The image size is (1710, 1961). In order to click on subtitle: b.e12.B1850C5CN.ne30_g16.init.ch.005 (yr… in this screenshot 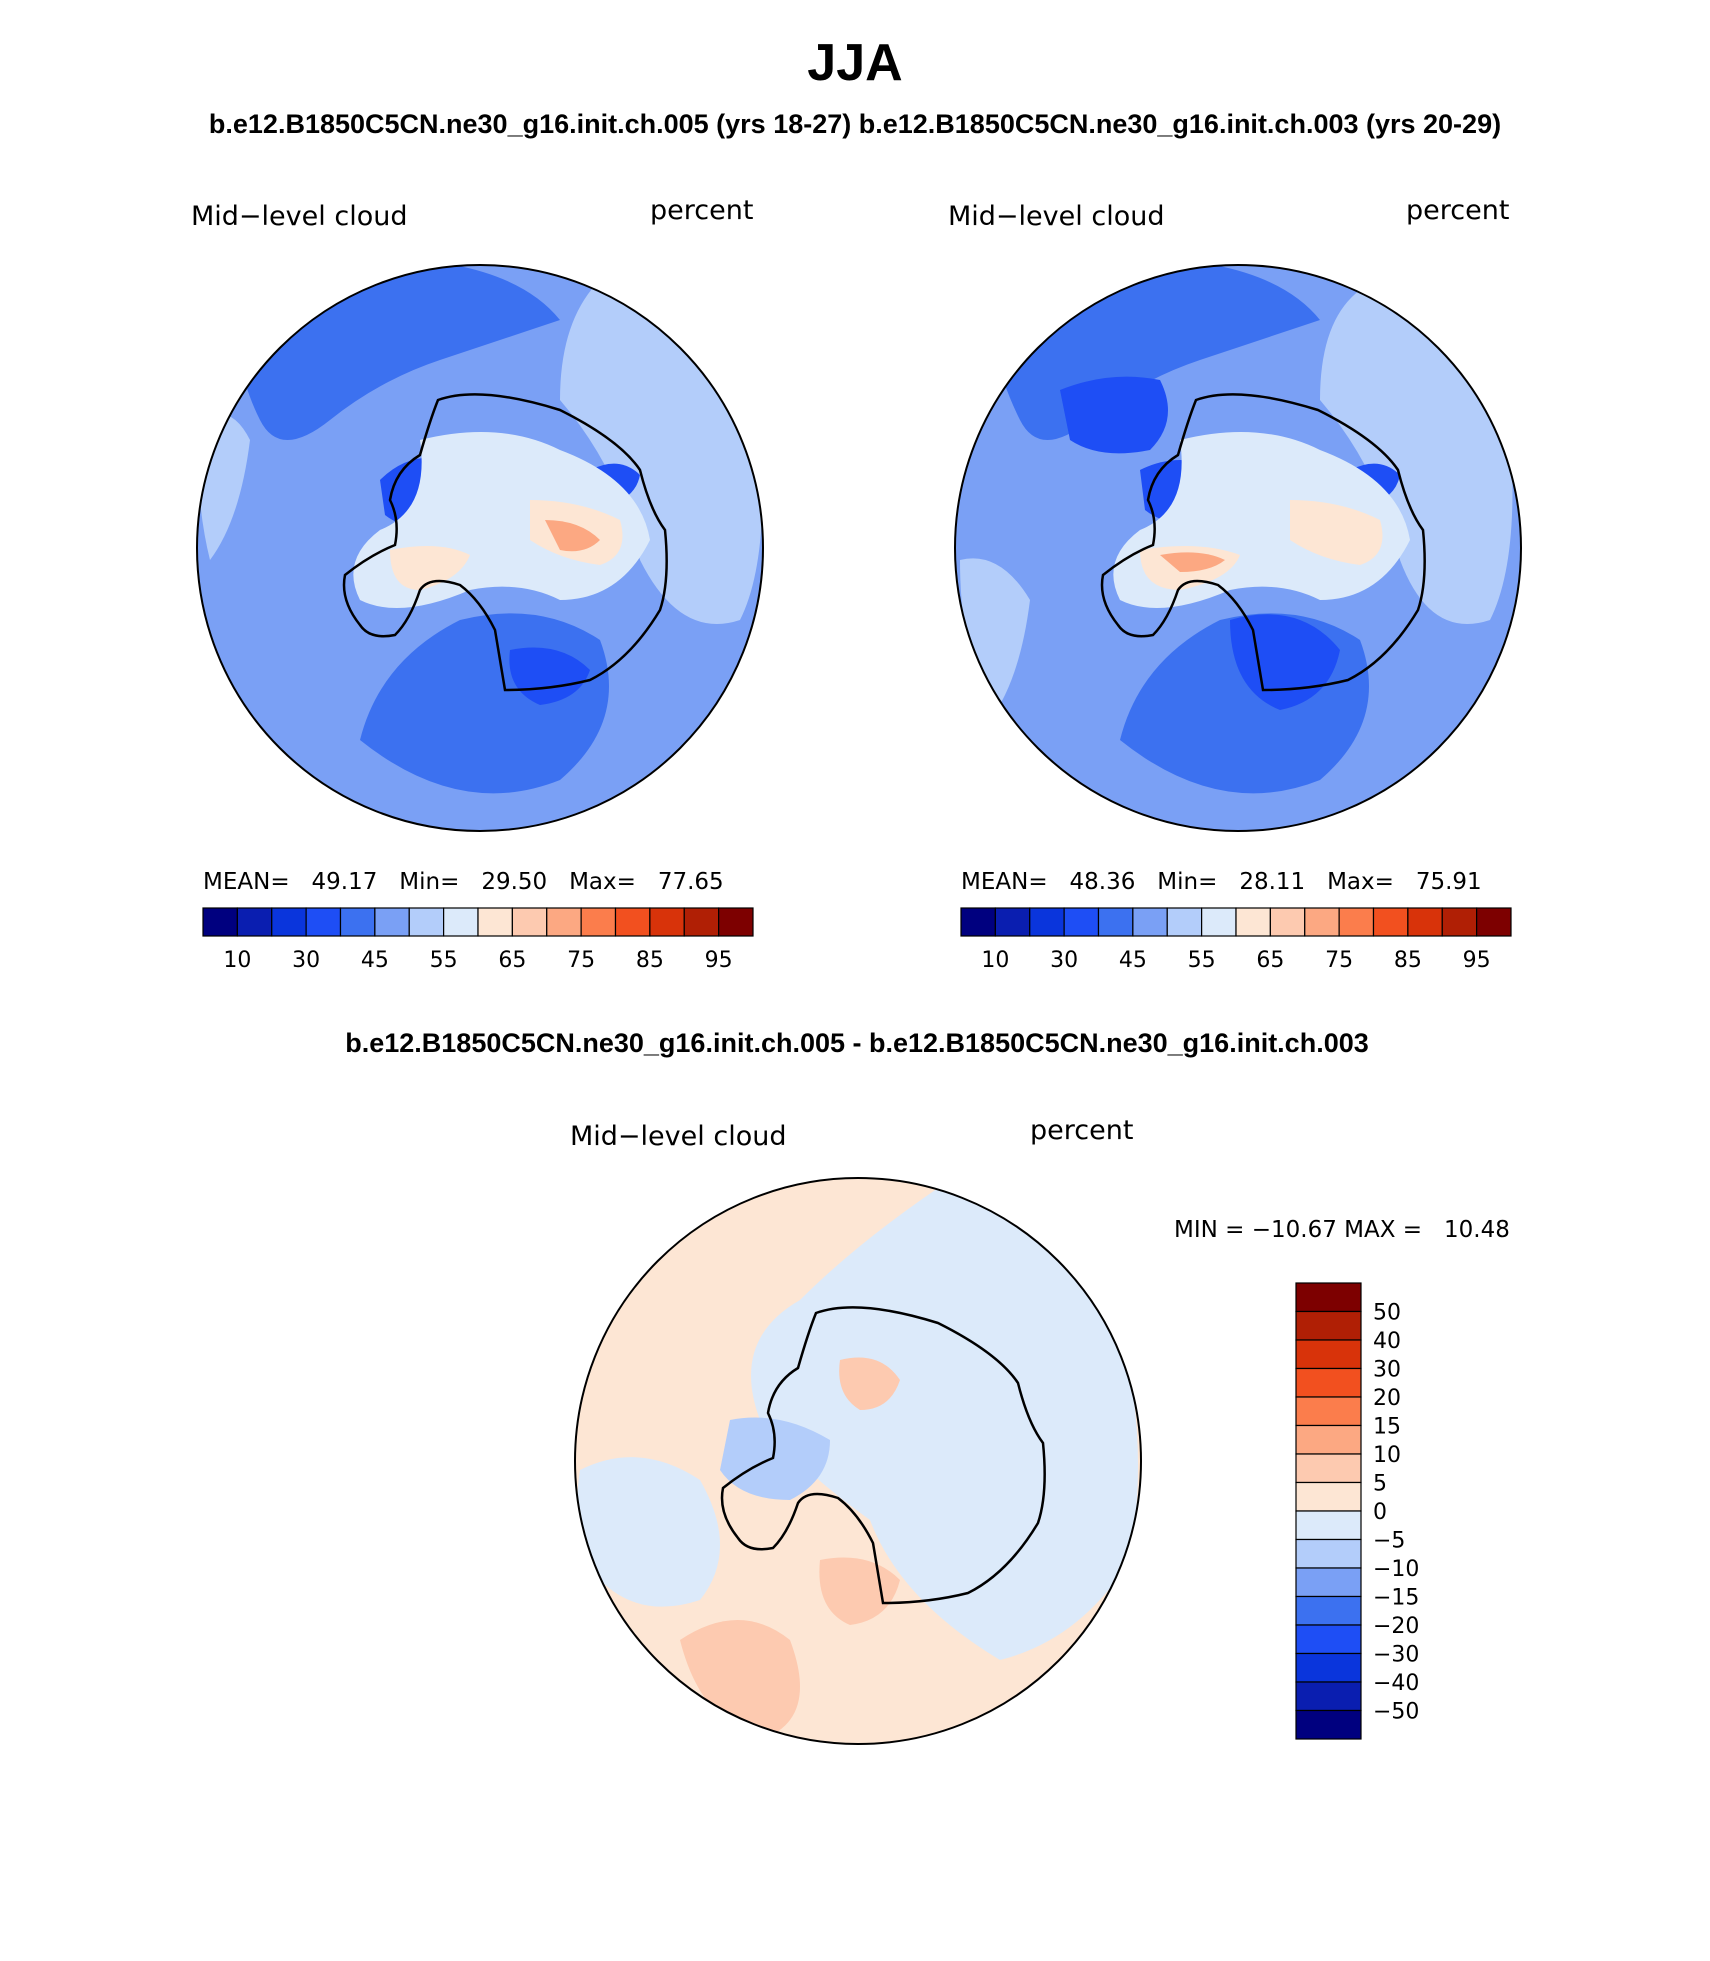, I will do `click(855, 124)`.